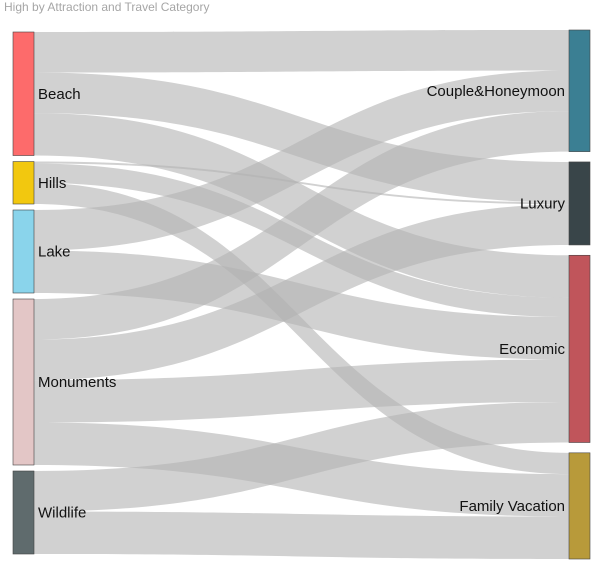 The width and height of the screenshot is (600, 588). Describe the element at coordinates (301, 535) in the screenshot. I see `link-wildlife-to-family-vacation` at that location.